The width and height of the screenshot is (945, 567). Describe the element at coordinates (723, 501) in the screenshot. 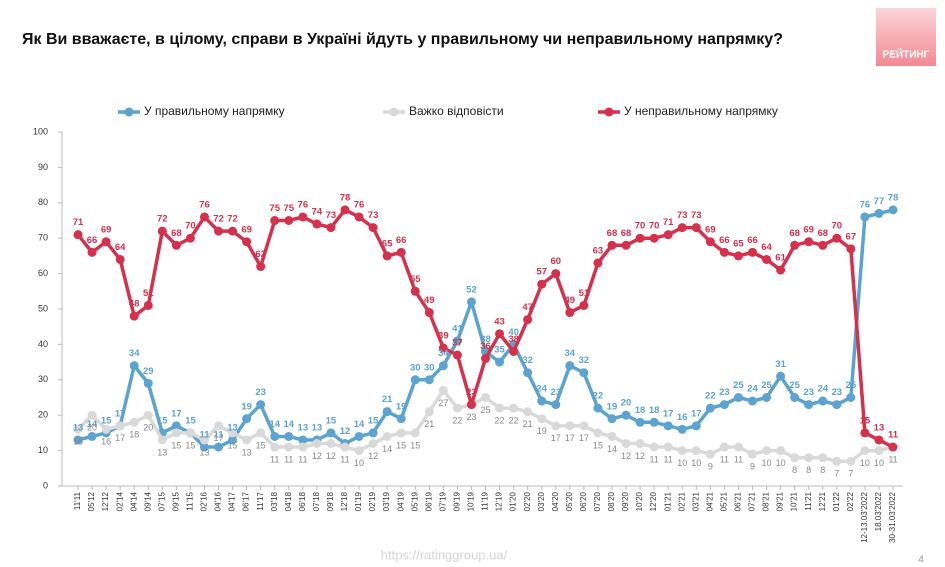

I see `x-tick-label: 05'21` at that location.